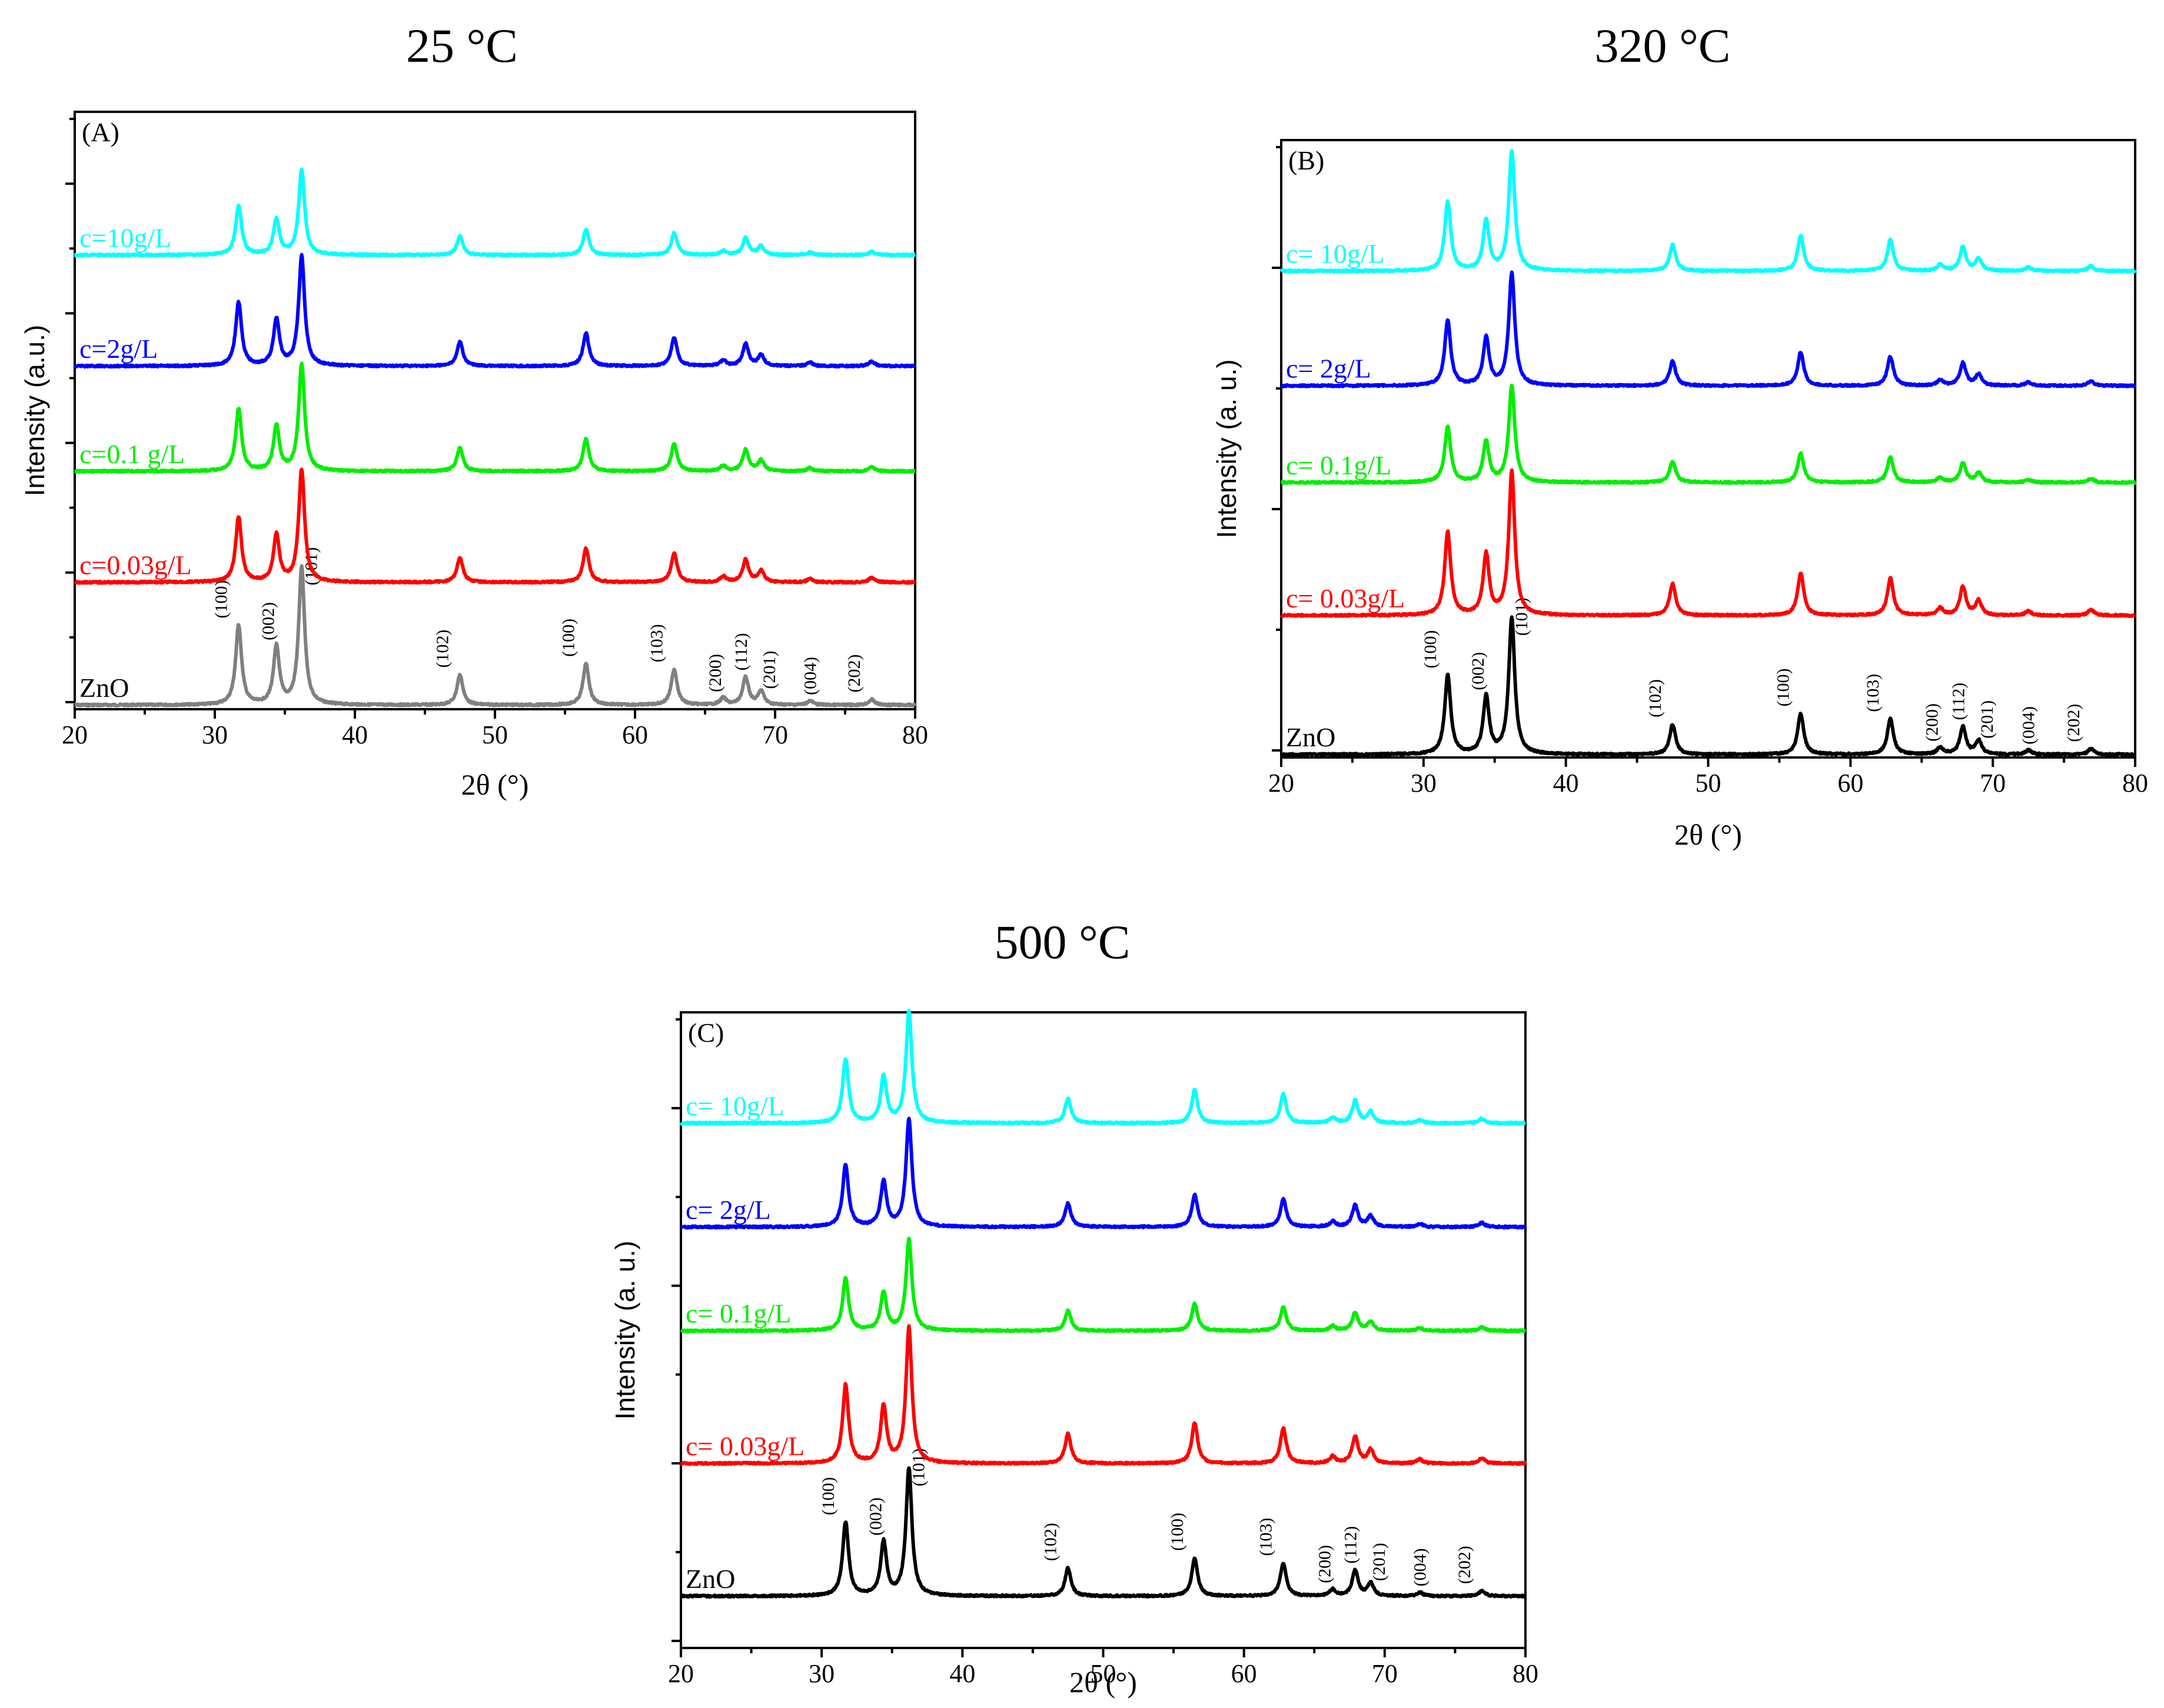  What do you see at coordinates (100, 132) in the screenshot?
I see `panel-label: (A)` at bounding box center [100, 132].